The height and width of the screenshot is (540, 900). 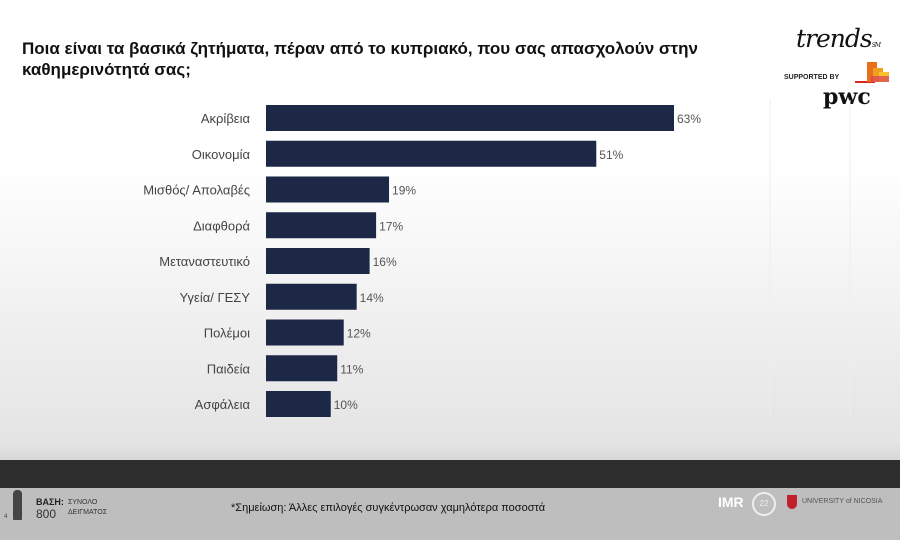 What do you see at coordinates (359, 334) in the screenshot?
I see `value-label: 12%` at bounding box center [359, 334].